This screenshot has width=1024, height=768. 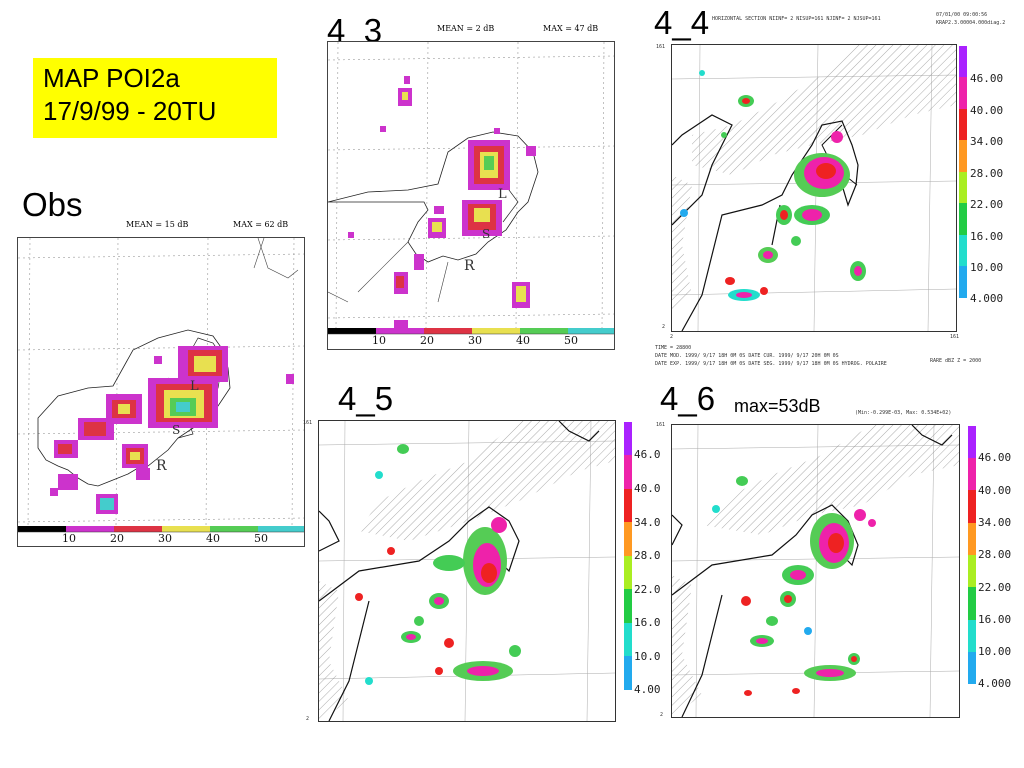 What do you see at coordinates (471, 331) in the screenshot?
I see `run-4-3-color-scale` at bounding box center [471, 331].